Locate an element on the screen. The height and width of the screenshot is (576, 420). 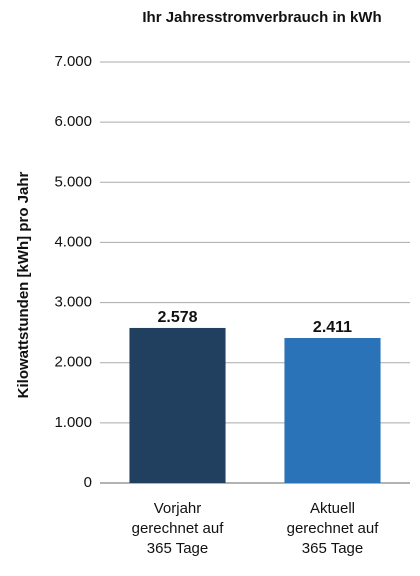
y-axis-label: Kilowattstunden [kWh] pro Jahr is located at coordinates (23, 285).